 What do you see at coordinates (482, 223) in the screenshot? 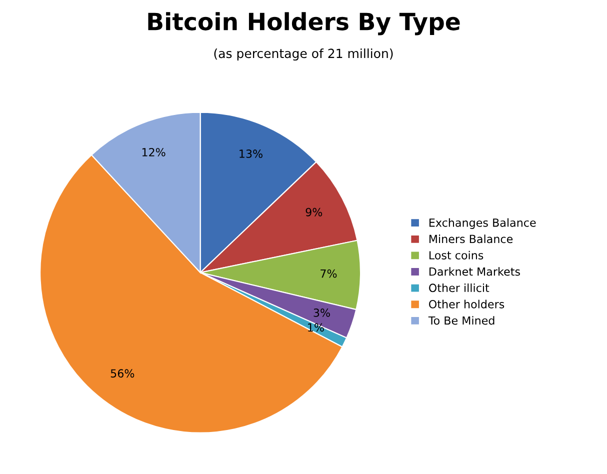
I see `legend-label: Exchanges Balance` at bounding box center [482, 223].